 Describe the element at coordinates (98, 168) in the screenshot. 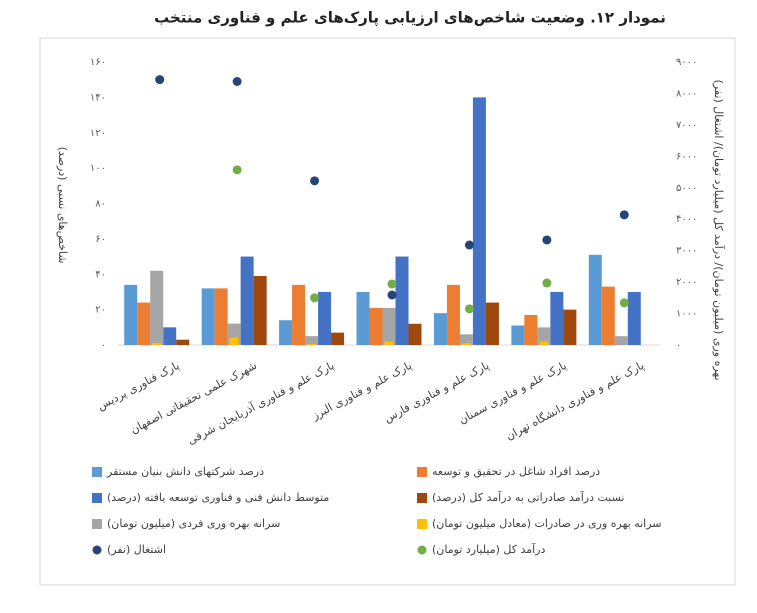

I see `y-tick-label: ۱۰۰` at that location.